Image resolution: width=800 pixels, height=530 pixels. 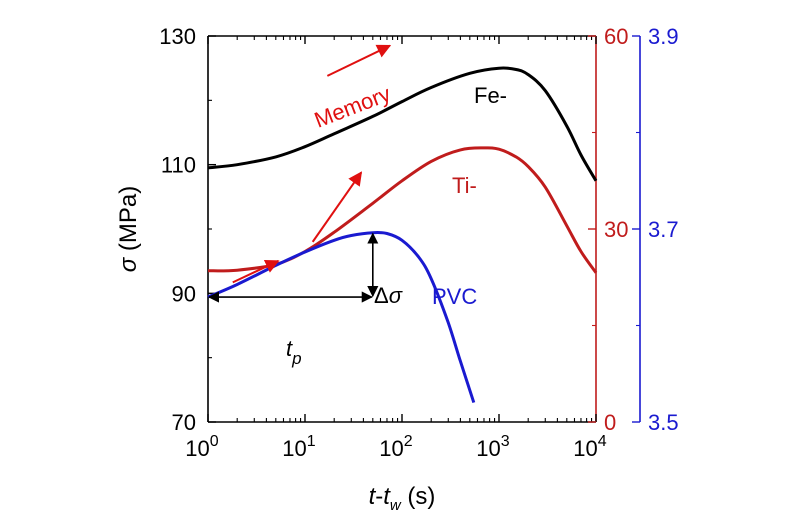 What do you see at coordinates (388, 295) in the screenshot?
I see `dsigma-label: Δσ` at bounding box center [388, 295].